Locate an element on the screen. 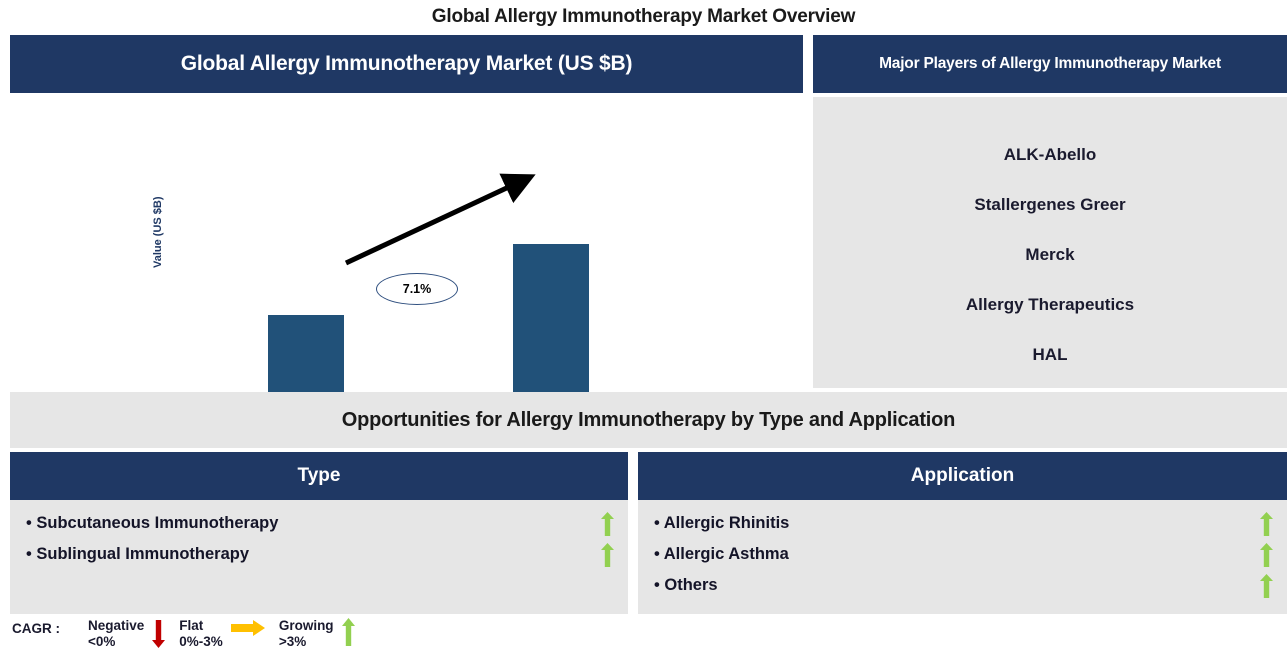 This screenshot has height=663, width=1287. application-column-header: Application is located at coordinates (962, 476).